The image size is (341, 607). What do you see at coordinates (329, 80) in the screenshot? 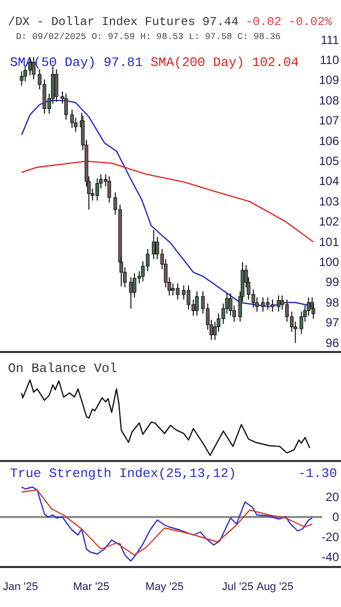
I see `y-tick-label: 109` at bounding box center [329, 80].